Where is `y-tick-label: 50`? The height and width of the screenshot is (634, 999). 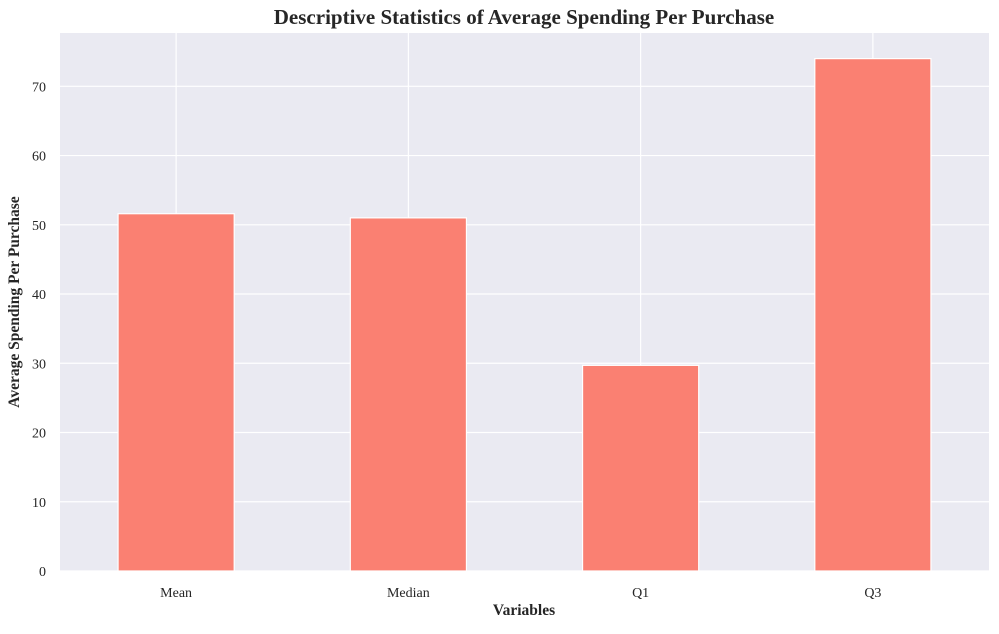
y-tick-label: 50 is located at coordinates (39, 226).